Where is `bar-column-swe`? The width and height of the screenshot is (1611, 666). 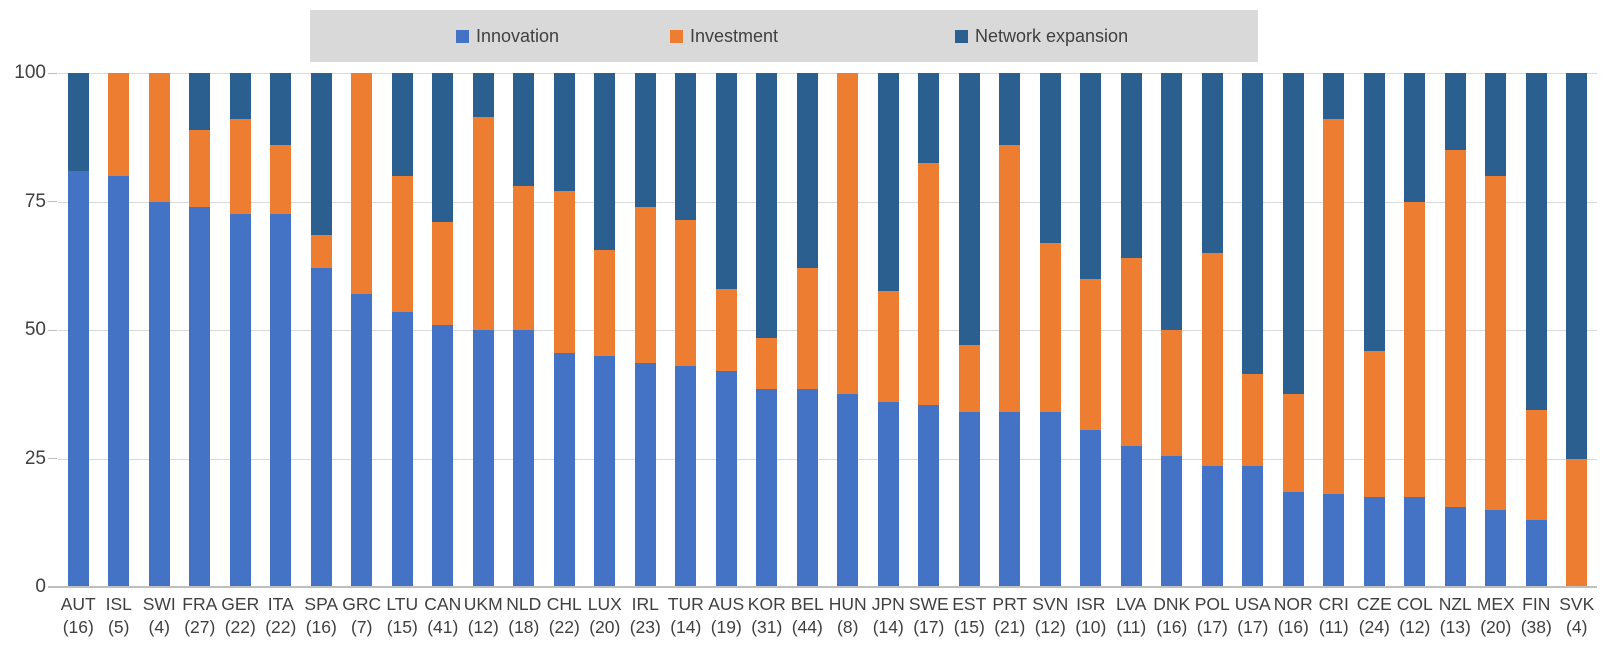
bar-column-swe is located at coordinates (929, 330).